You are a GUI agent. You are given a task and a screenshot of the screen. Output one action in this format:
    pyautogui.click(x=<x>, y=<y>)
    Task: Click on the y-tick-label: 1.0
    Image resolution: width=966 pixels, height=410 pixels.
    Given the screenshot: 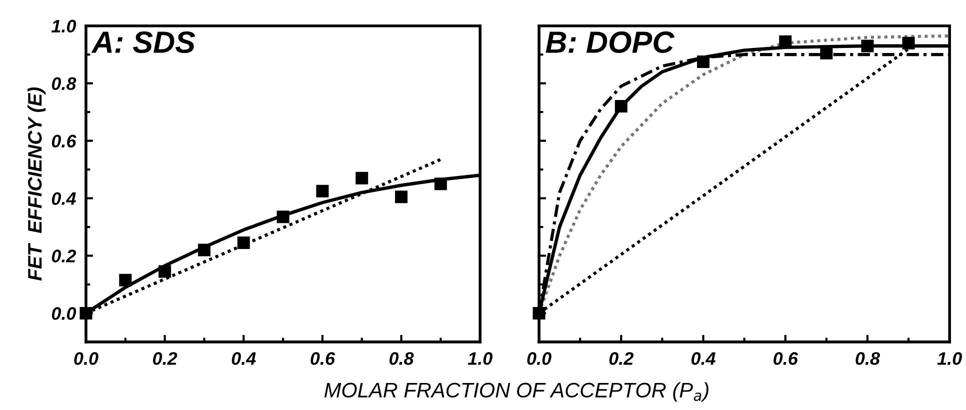 What is the action you would take?
    pyautogui.click(x=63, y=26)
    